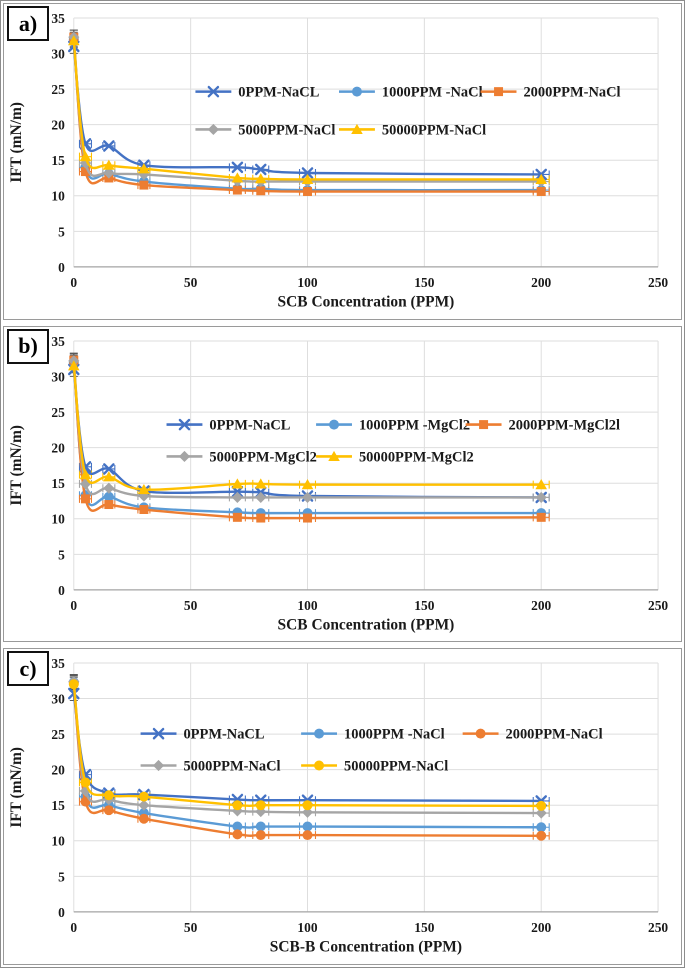 The image size is (685, 968). I want to click on series-50000ppm-mgcl2-markers, so click(307, 426).